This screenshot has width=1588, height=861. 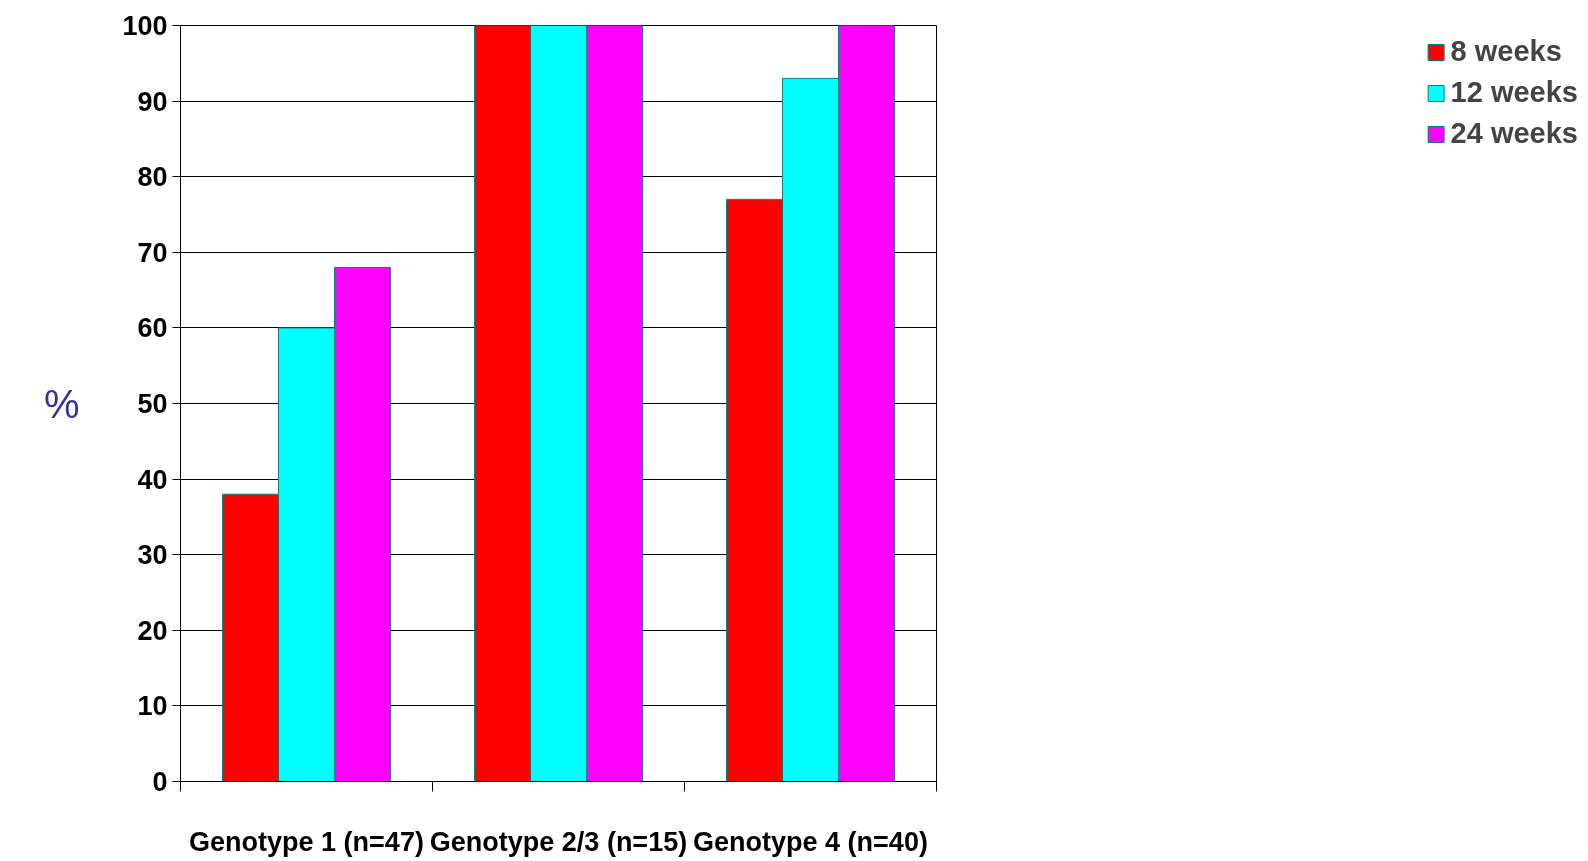 I want to click on y-tick-label: 0, so click(x=160, y=782).